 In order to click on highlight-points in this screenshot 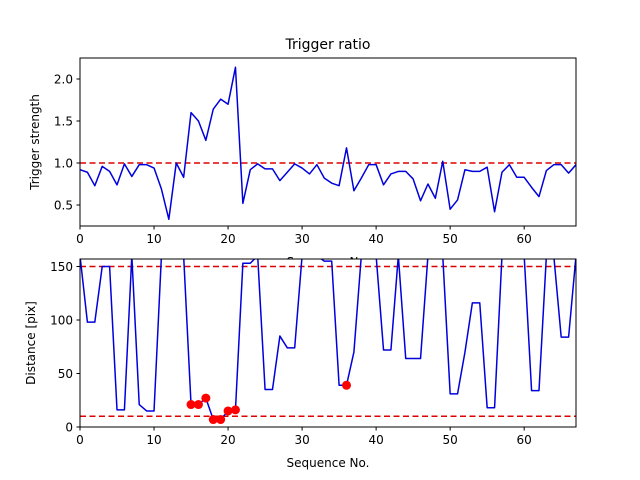, I will do `click(269, 402)`.